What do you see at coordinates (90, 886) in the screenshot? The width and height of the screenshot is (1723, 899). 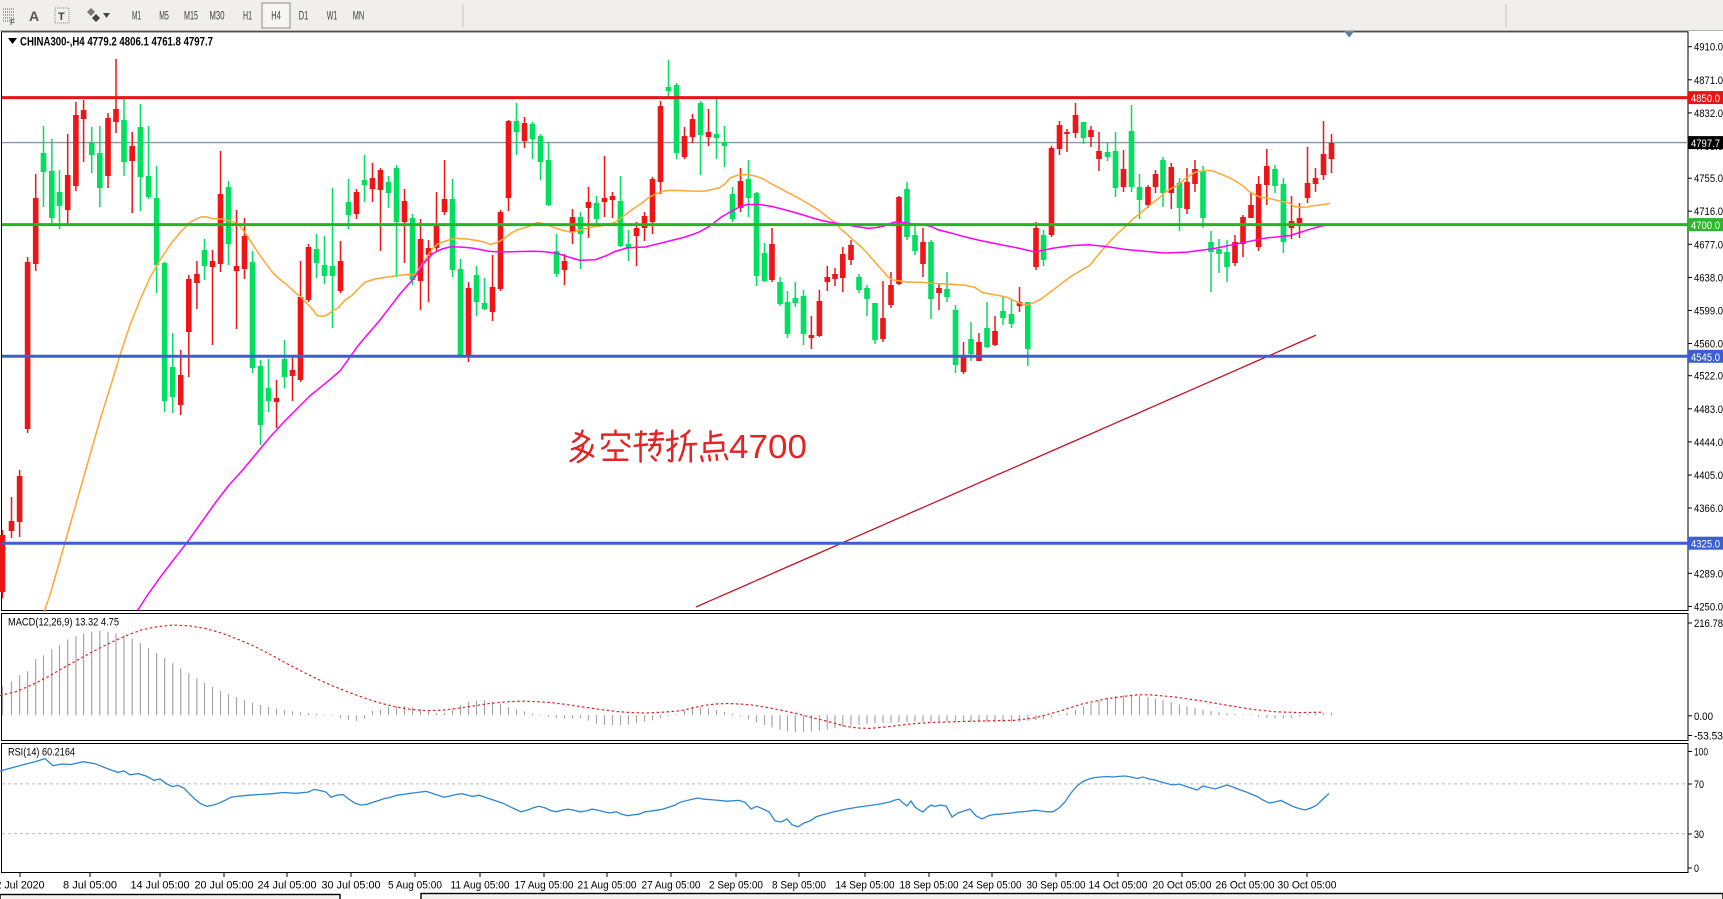 I see `svg-text: 8 Jul 05:00` at bounding box center [90, 886].